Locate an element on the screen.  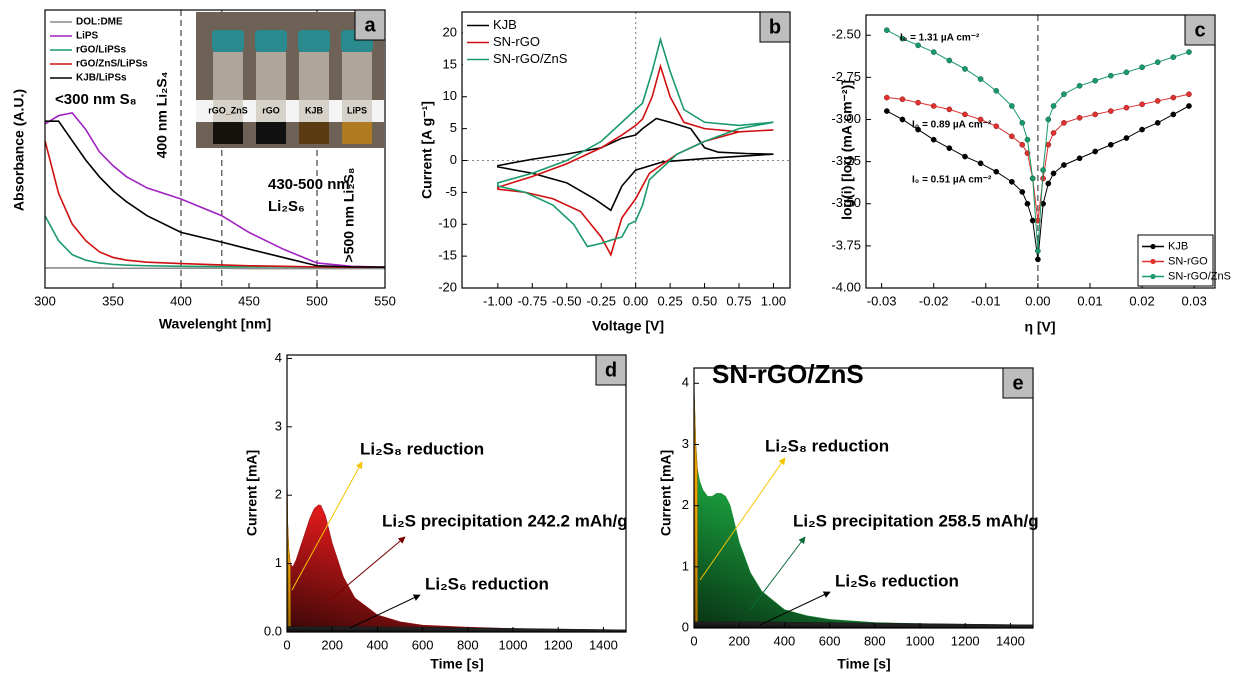
chart-title: SN-rGO/ZnS is located at coordinates (788, 374).